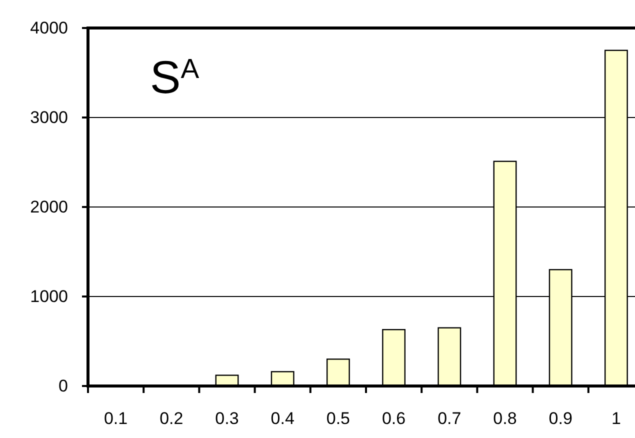 The image size is (635, 438). I want to click on y-tick-label: 1000, so click(49, 296).